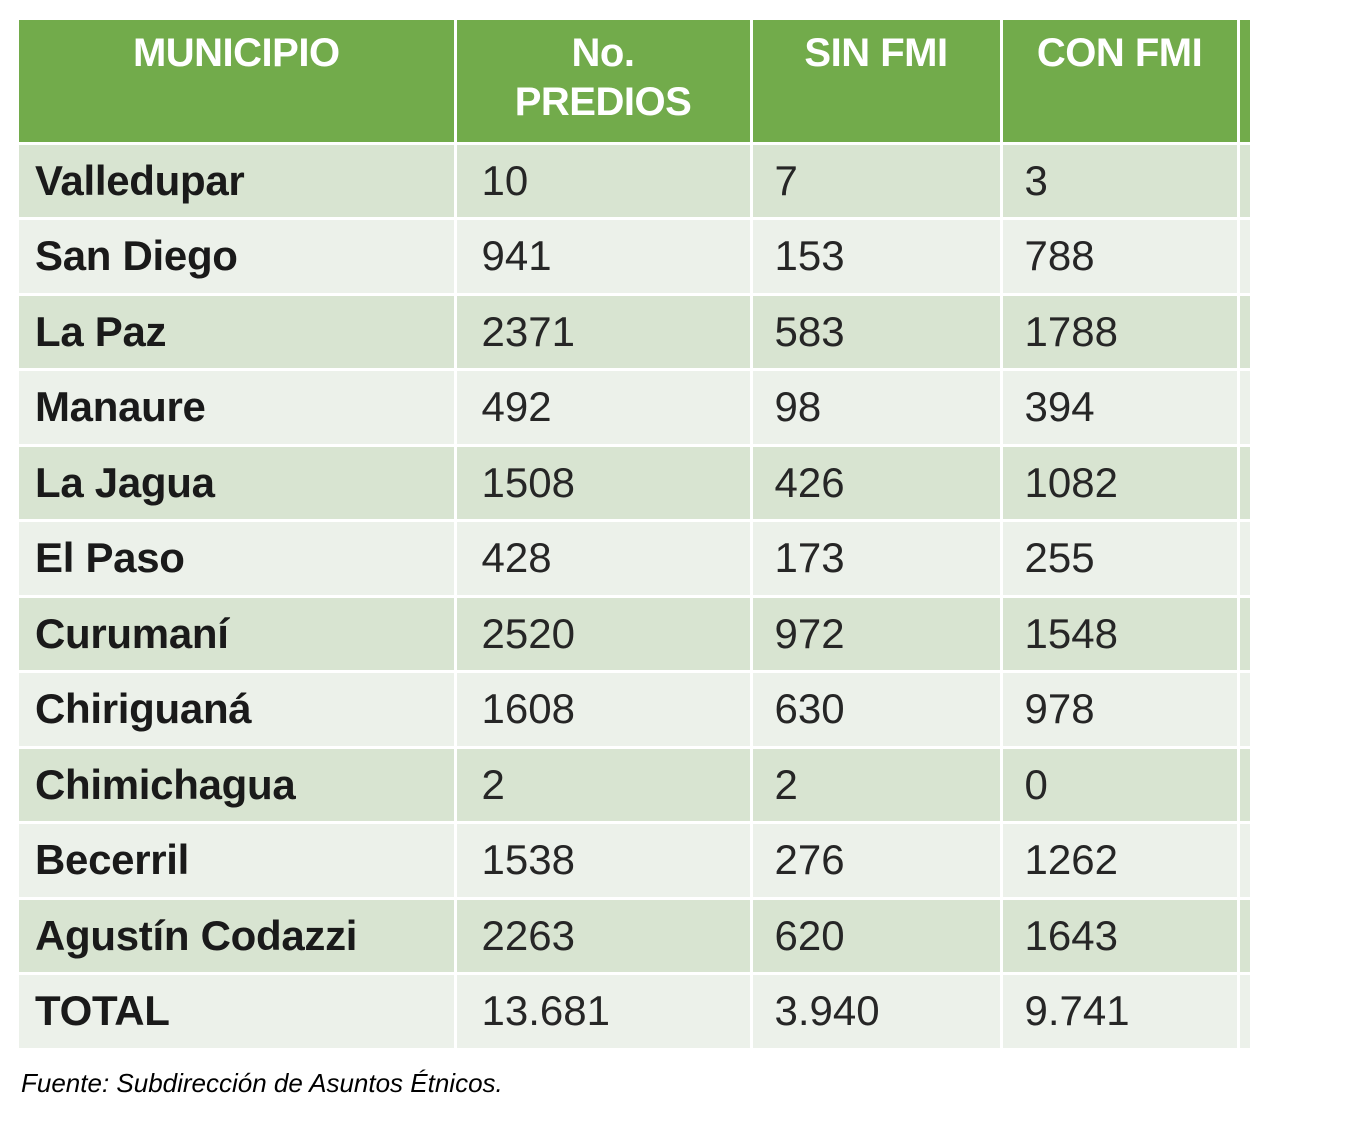 The height and width of the screenshot is (1138, 1350). I want to click on cell-sin-fmi: 153, so click(877, 257).